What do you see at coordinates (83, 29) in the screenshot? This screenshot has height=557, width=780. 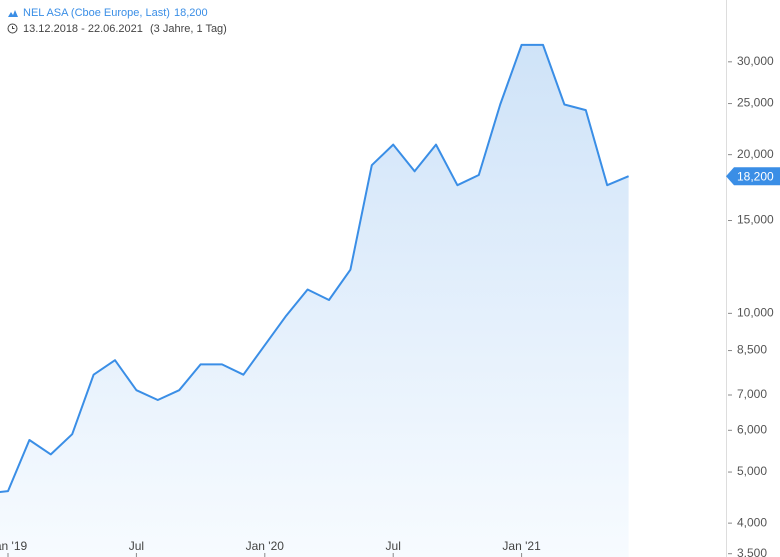 I see `date-range: 13.12.2018 - 22.06.2021` at bounding box center [83, 29].